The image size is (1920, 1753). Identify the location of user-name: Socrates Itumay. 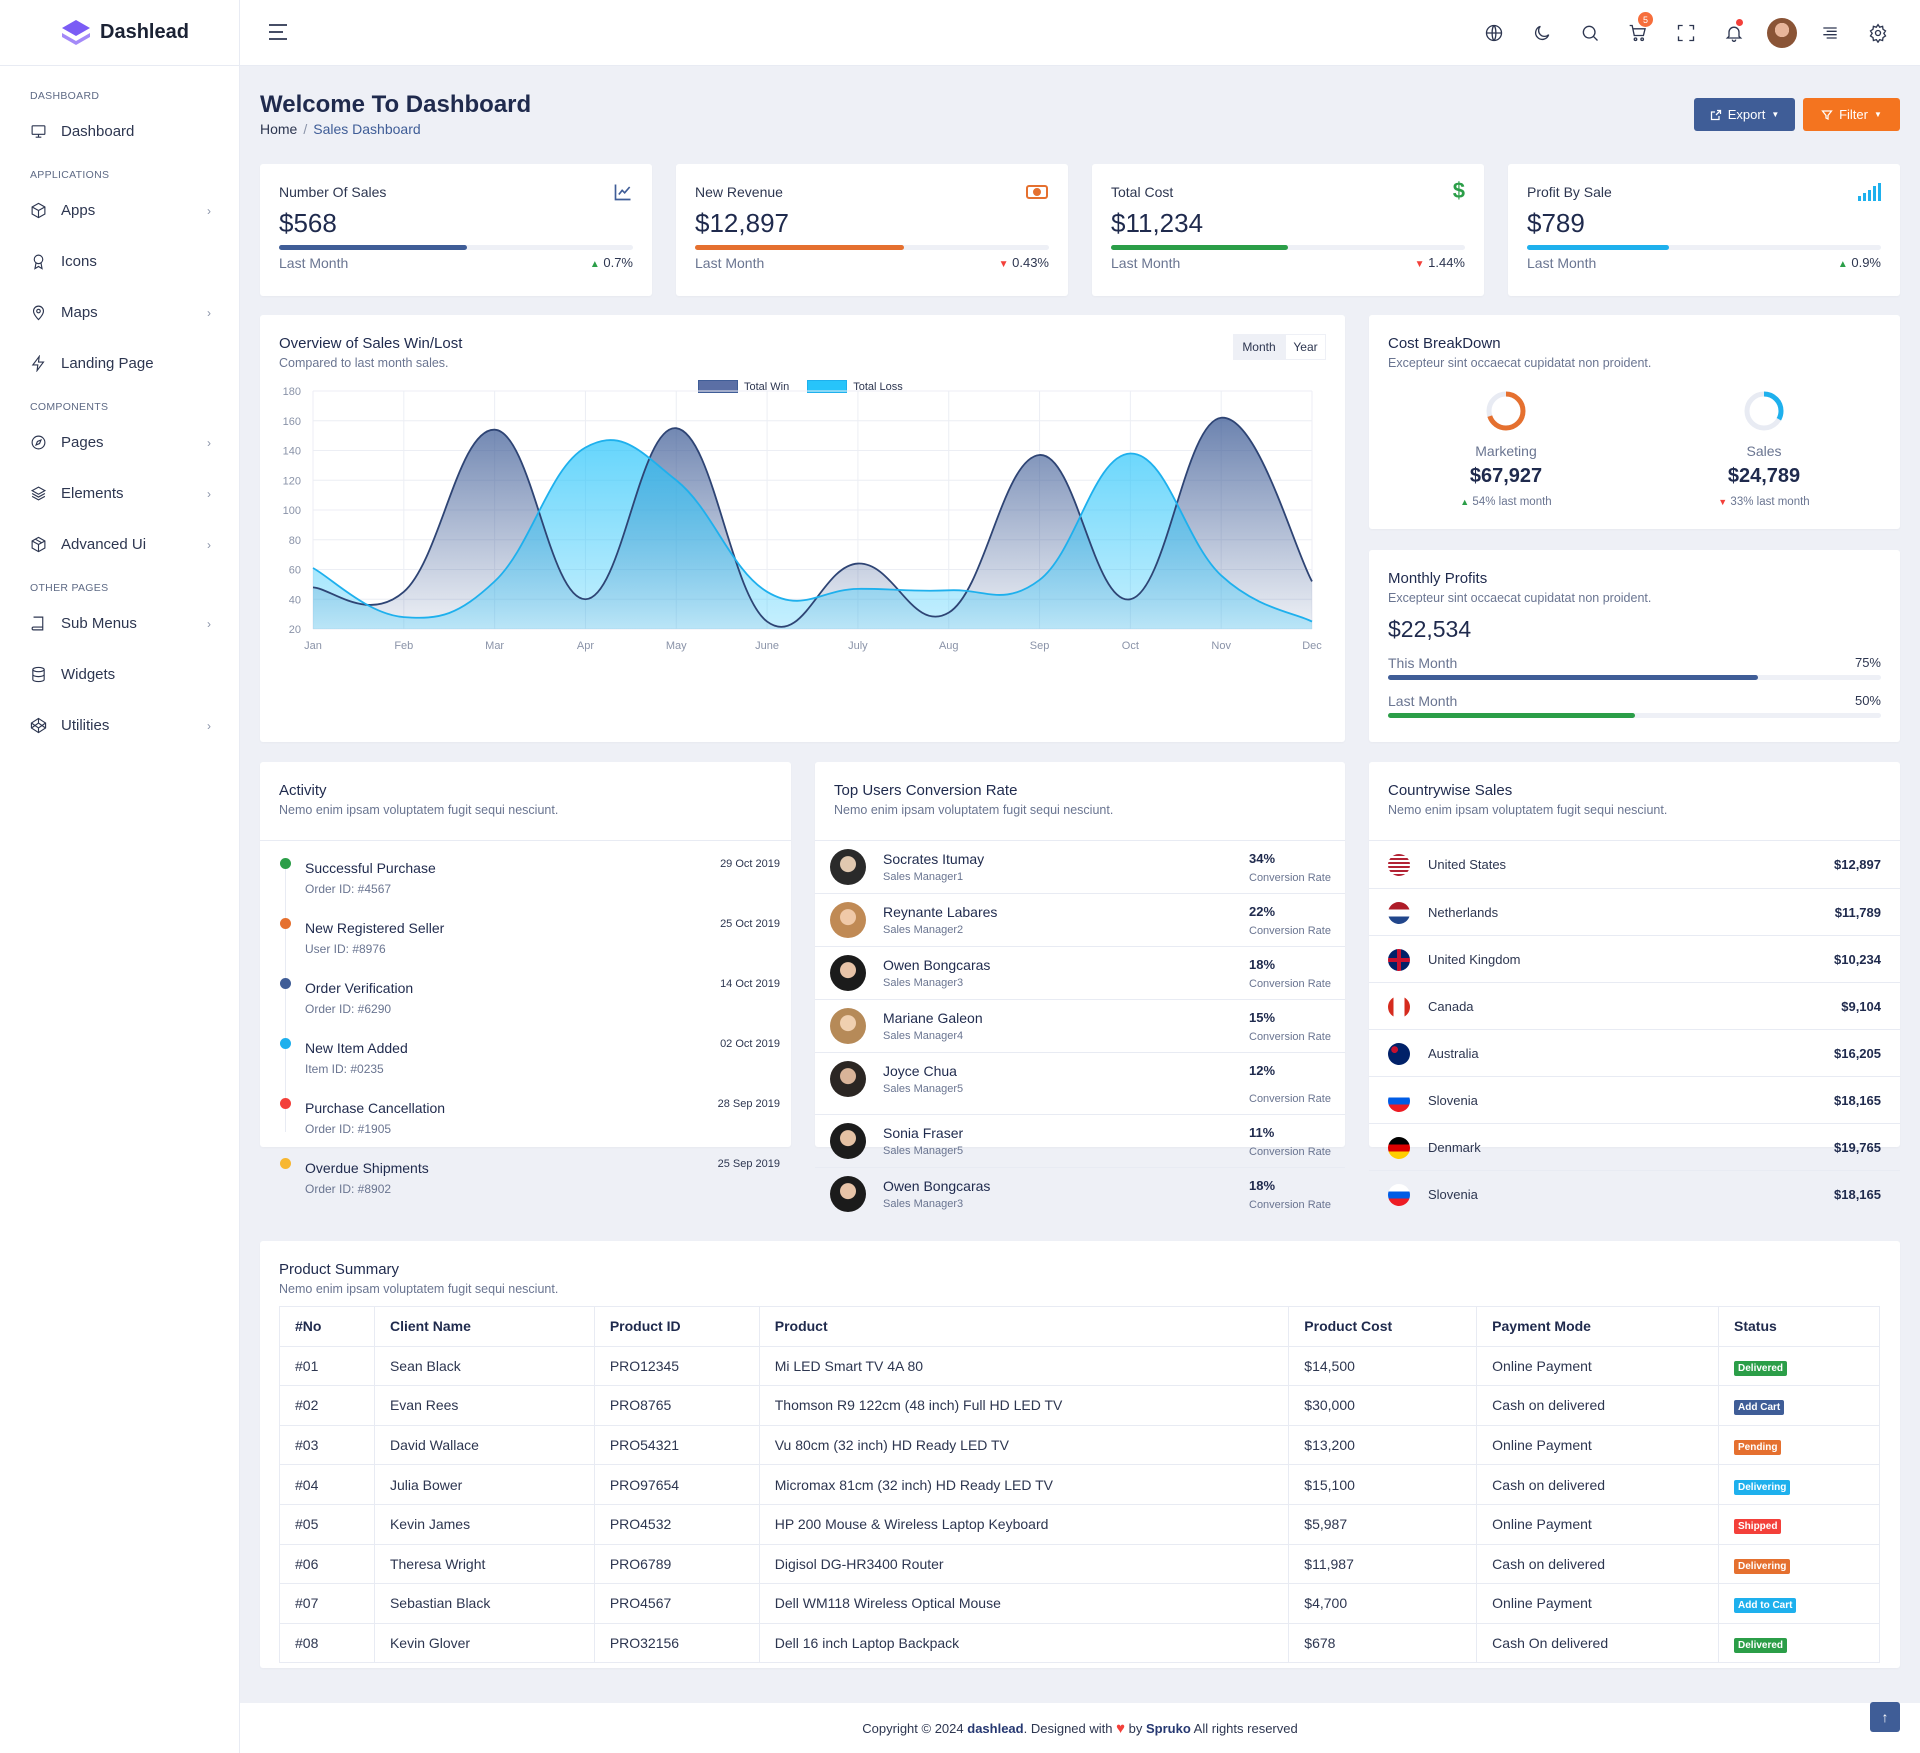
(934, 859).